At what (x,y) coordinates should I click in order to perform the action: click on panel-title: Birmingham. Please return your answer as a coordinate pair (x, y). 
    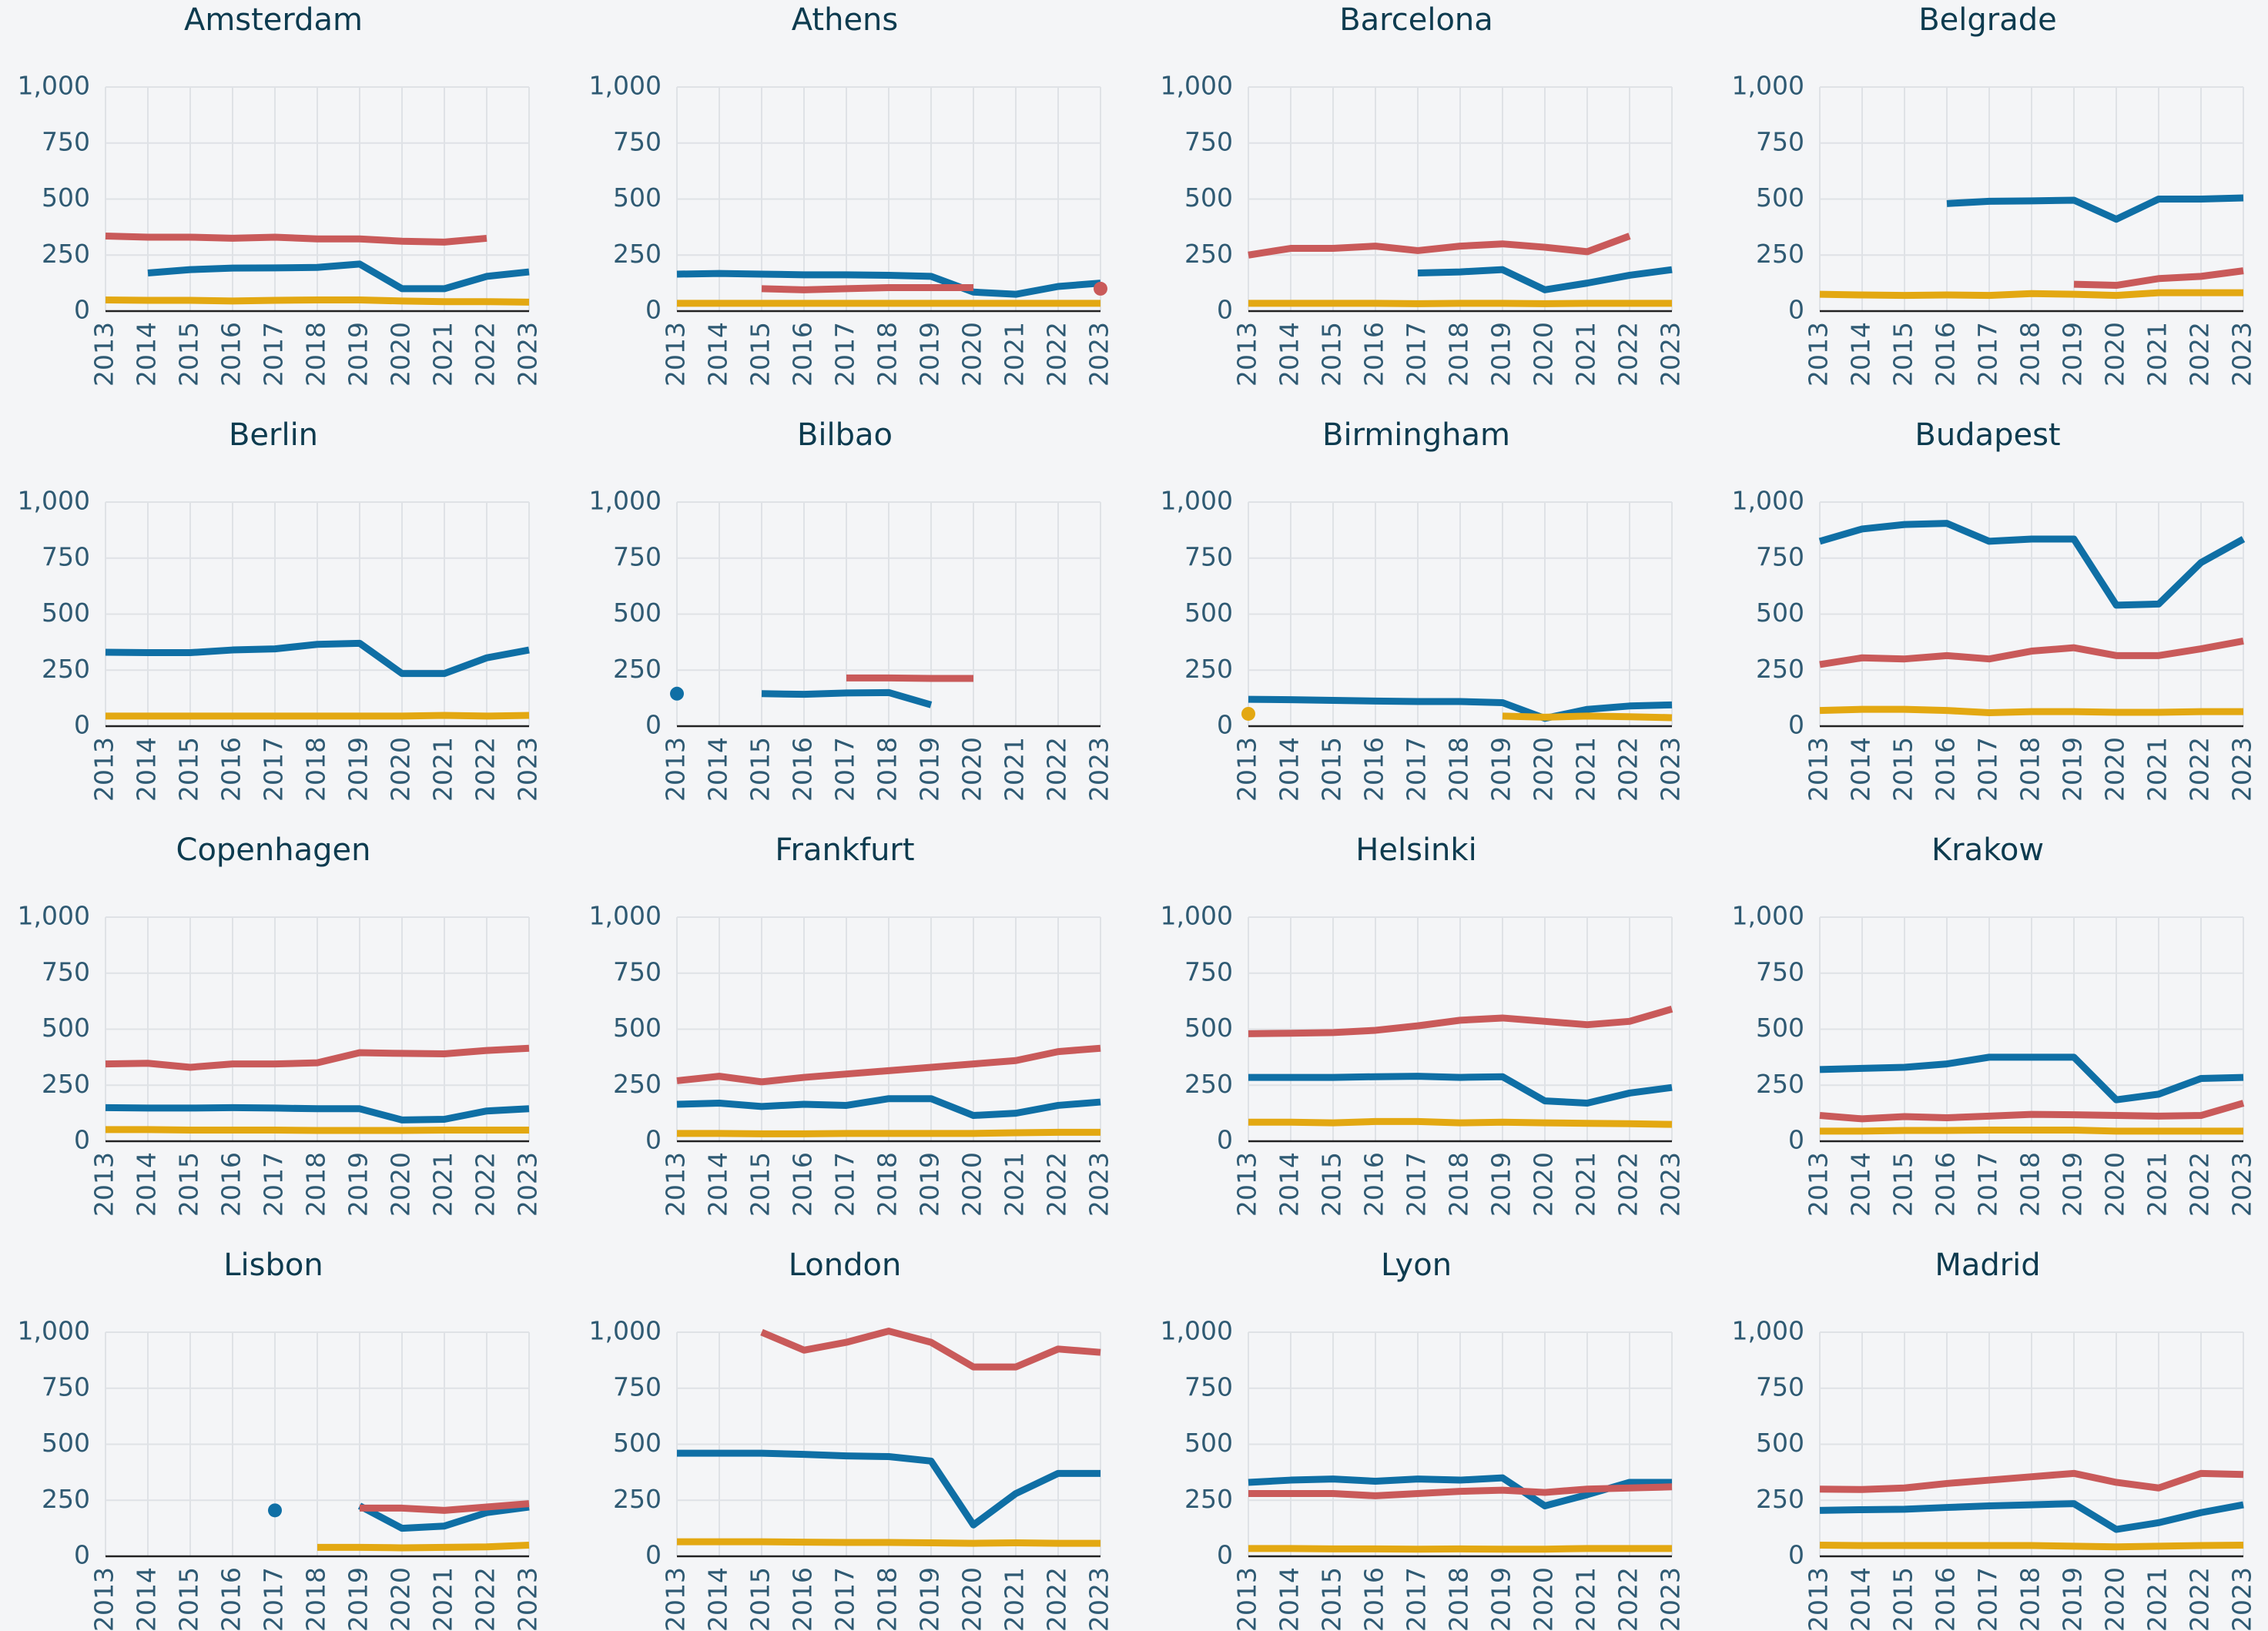
    Looking at the image, I should click on (1416, 435).